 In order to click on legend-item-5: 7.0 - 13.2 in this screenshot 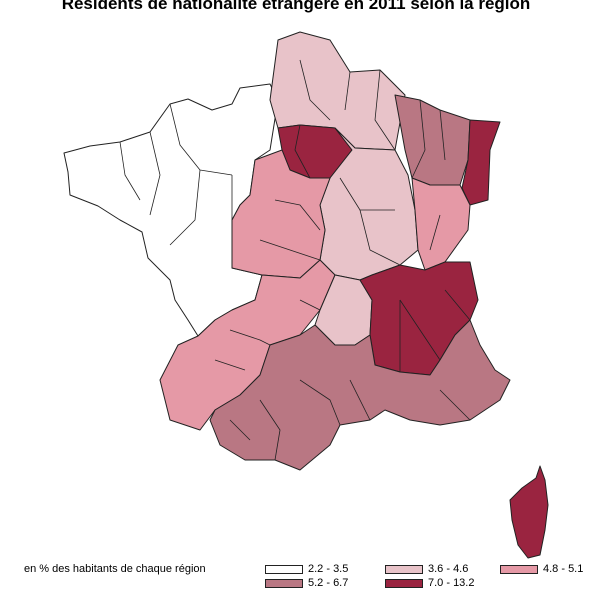, I will do `click(429, 583)`.